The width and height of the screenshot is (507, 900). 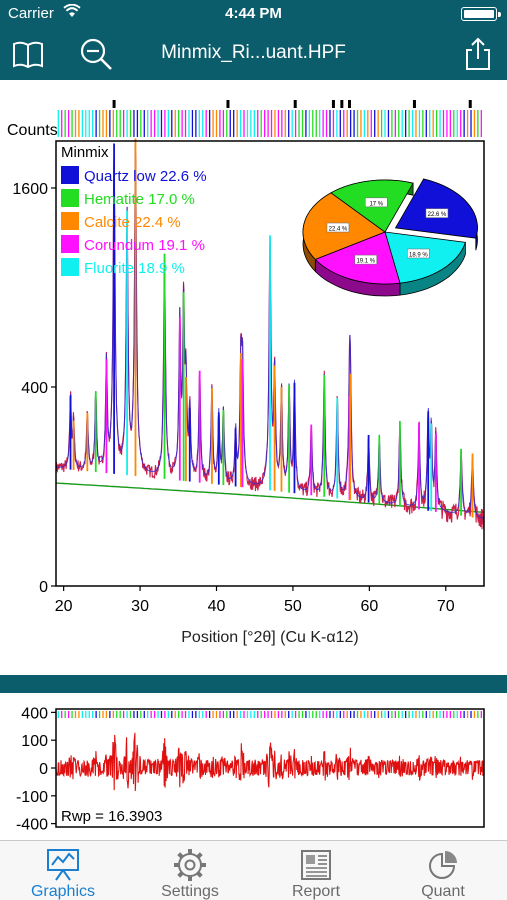 What do you see at coordinates (446, 606) in the screenshot?
I see `x-tick-label: 70` at bounding box center [446, 606].